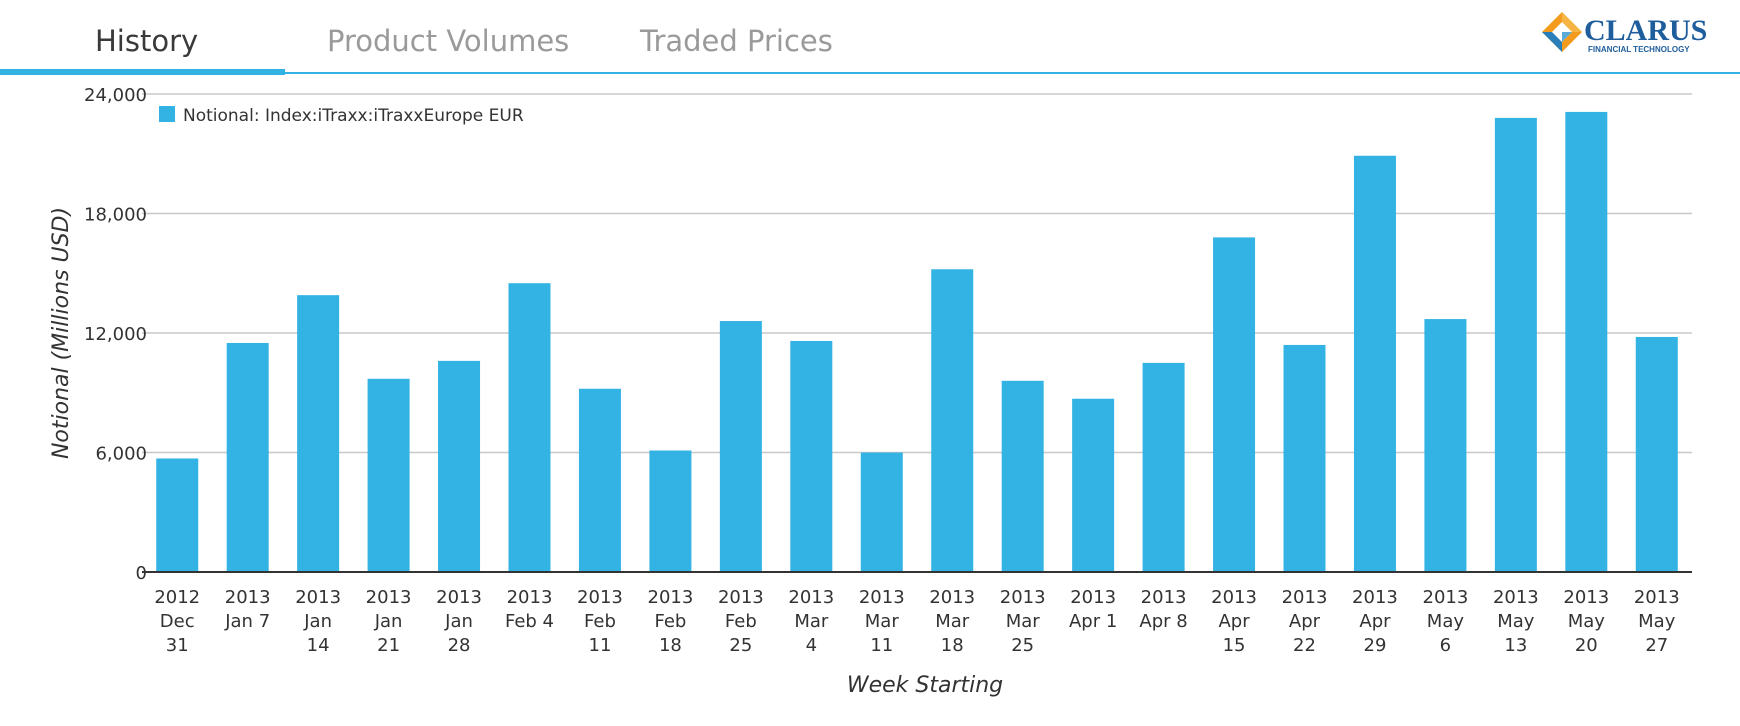 The image size is (1740, 726). I want to click on x-tick-label: 4, so click(811, 645).